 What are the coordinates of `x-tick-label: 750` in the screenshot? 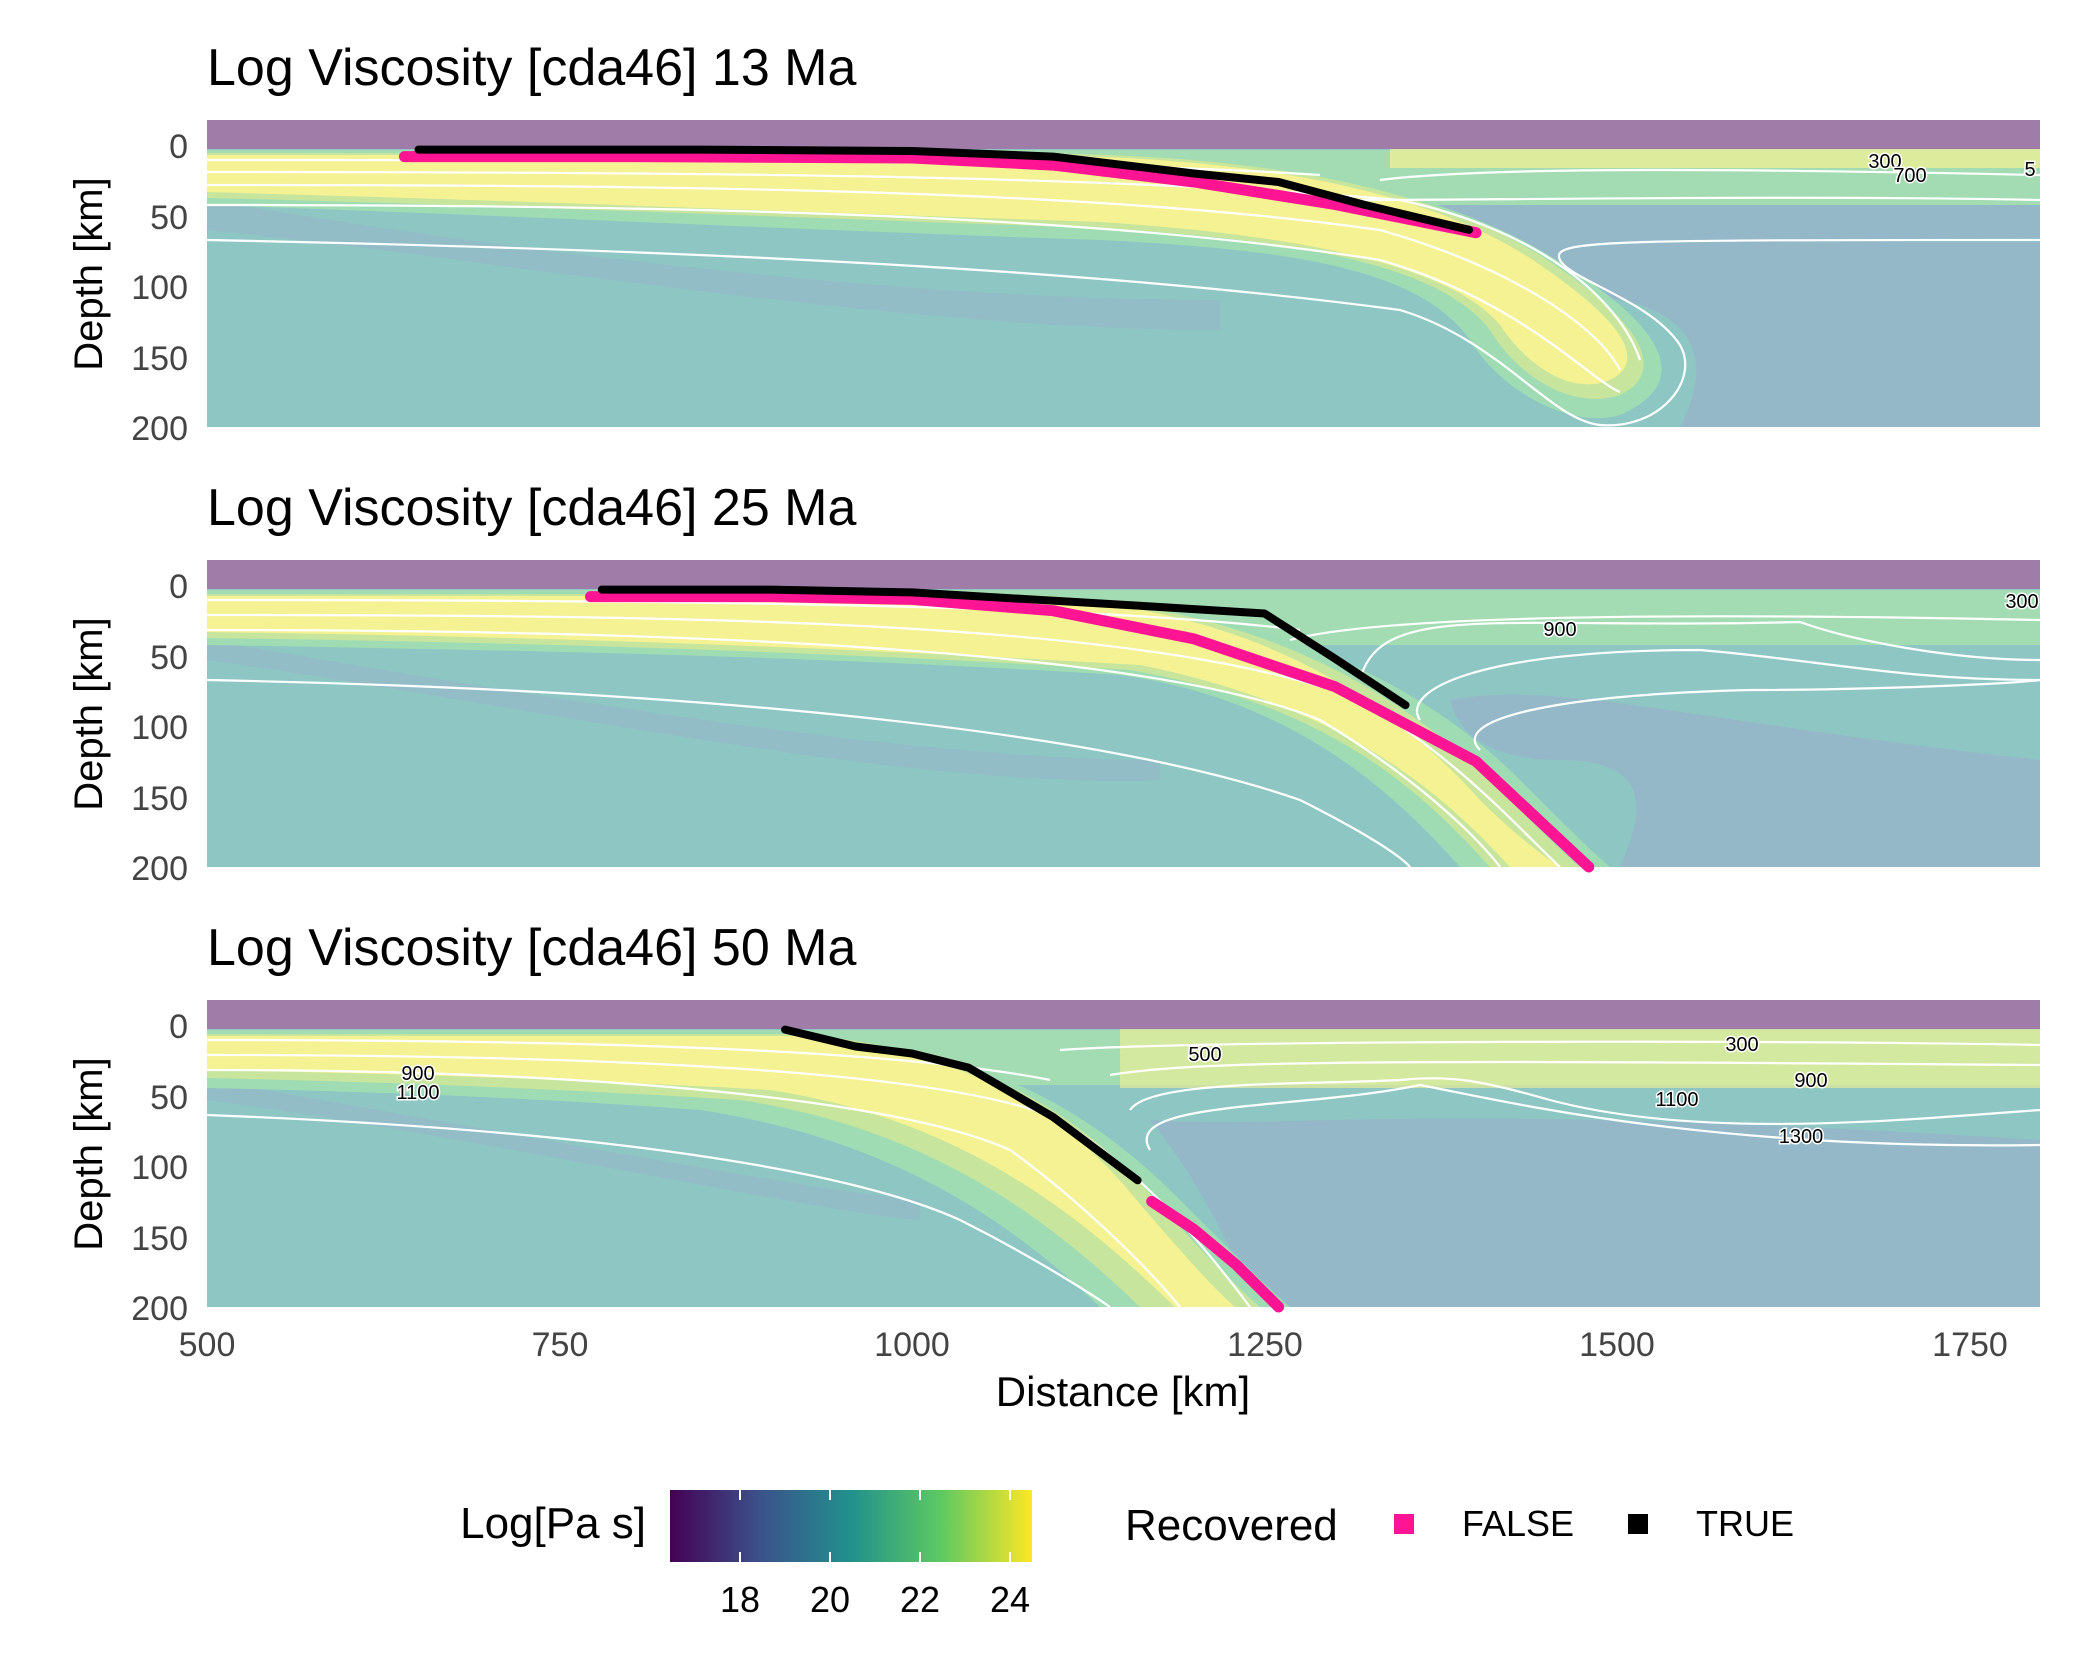 It's located at (560, 1345).